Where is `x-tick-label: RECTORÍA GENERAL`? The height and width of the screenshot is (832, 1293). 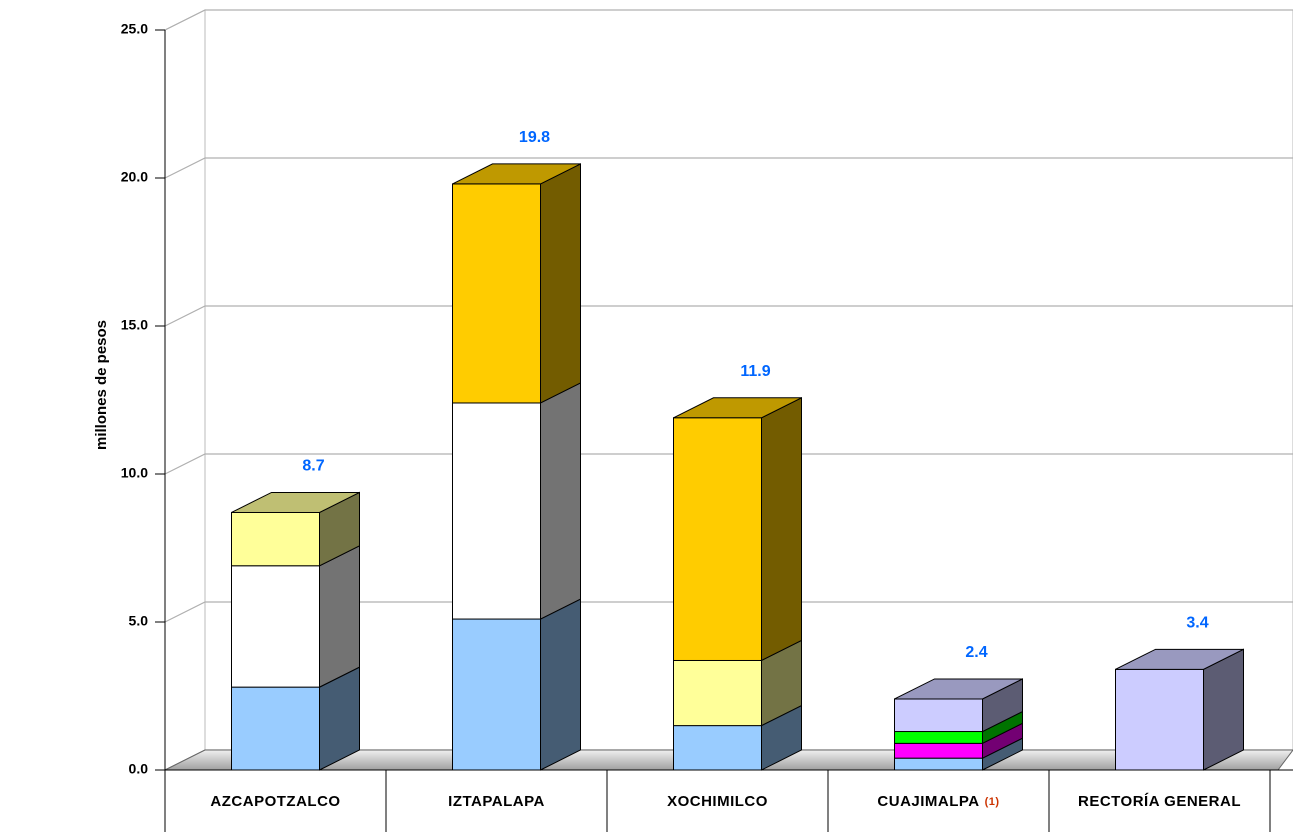
x-tick-label: RECTORÍA GENERAL is located at coordinates (1159, 802).